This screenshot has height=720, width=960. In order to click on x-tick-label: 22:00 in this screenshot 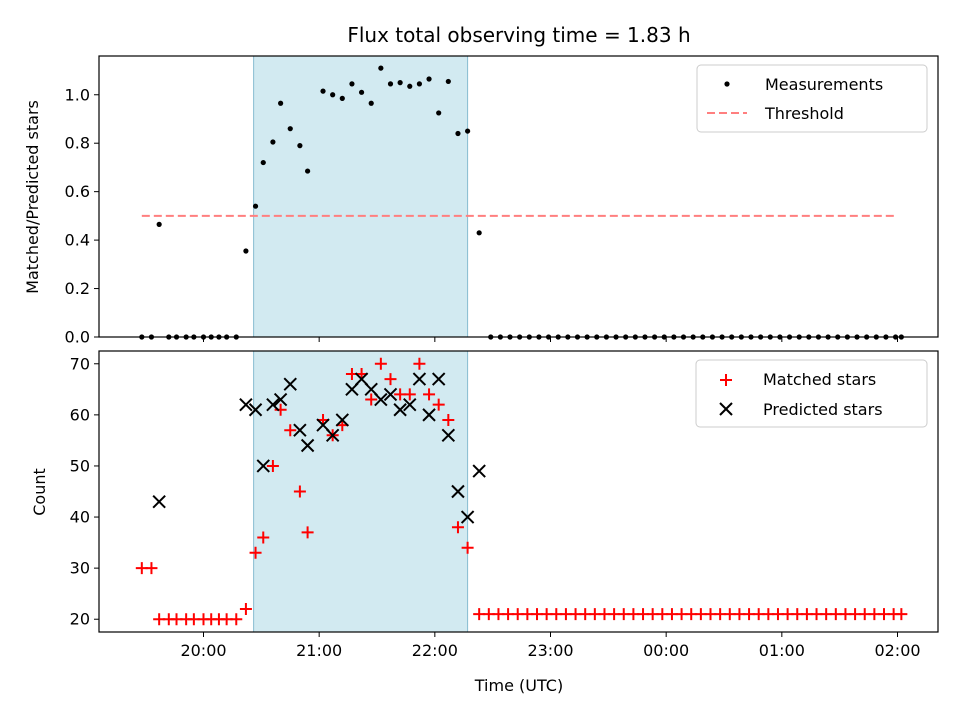, I will do `click(435, 650)`.